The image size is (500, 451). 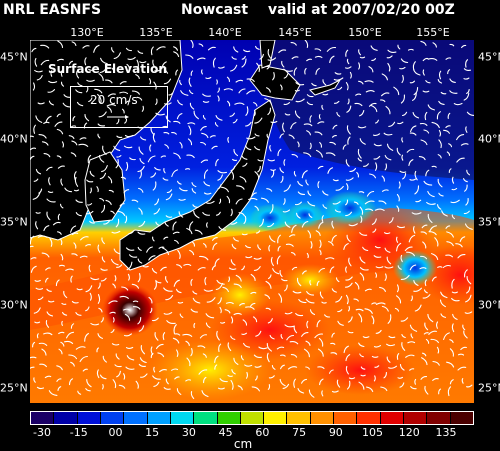 What do you see at coordinates (295, 32) in the screenshot?
I see `longitude-label: 145°E` at bounding box center [295, 32].